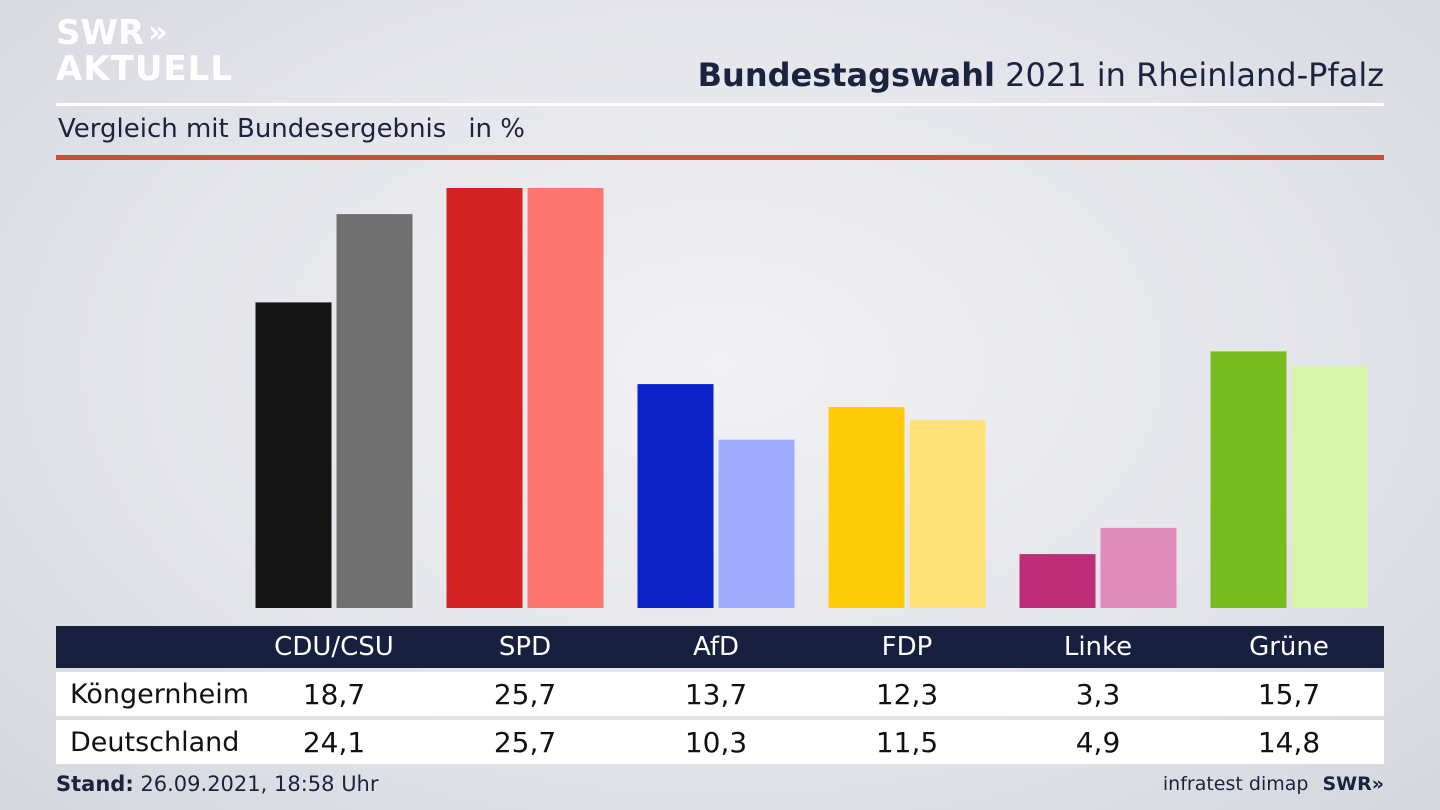 The height and width of the screenshot is (810, 1440). I want to click on row-label-deutschland: Deutschland, so click(155, 742).